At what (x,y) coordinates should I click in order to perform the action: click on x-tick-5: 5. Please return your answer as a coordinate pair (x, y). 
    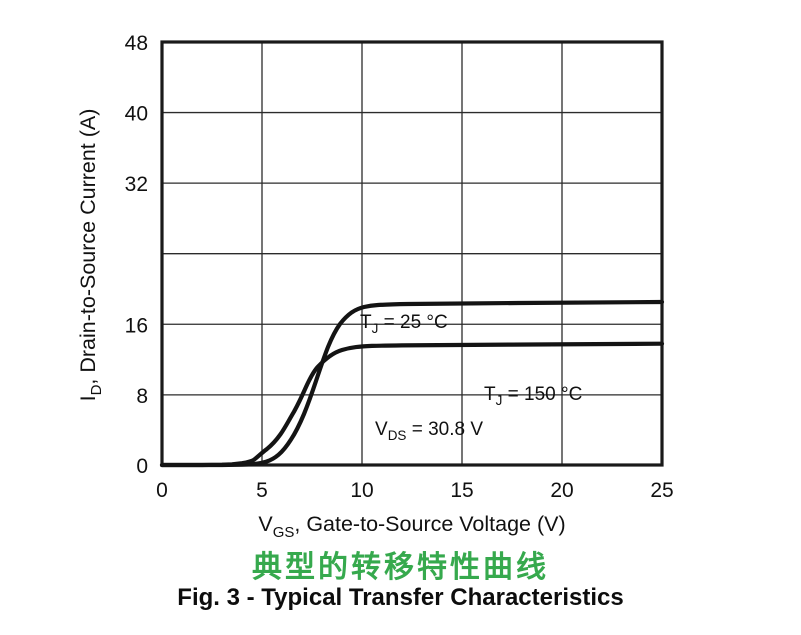
    Looking at the image, I should click on (262, 490).